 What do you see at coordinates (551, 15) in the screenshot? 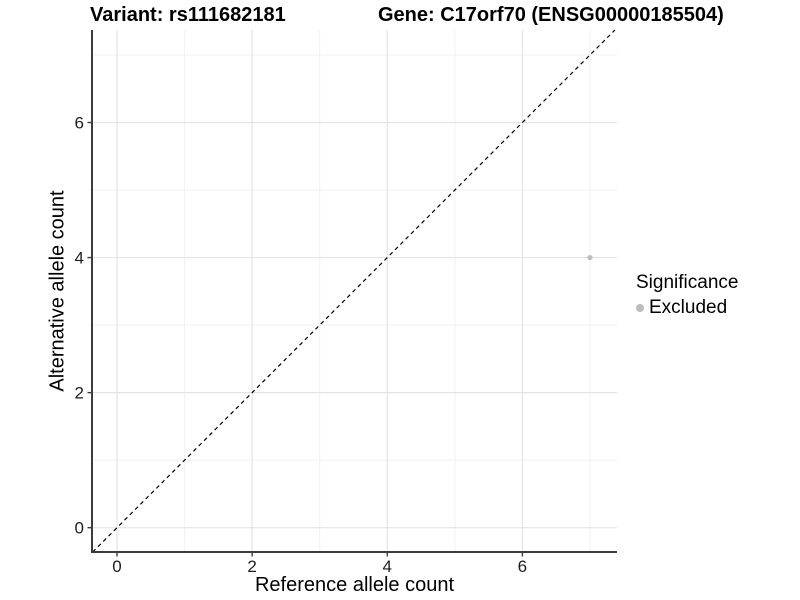
I see `plot-title-gene: Gene: C17orf70 (ENSG00000185504)` at bounding box center [551, 15].